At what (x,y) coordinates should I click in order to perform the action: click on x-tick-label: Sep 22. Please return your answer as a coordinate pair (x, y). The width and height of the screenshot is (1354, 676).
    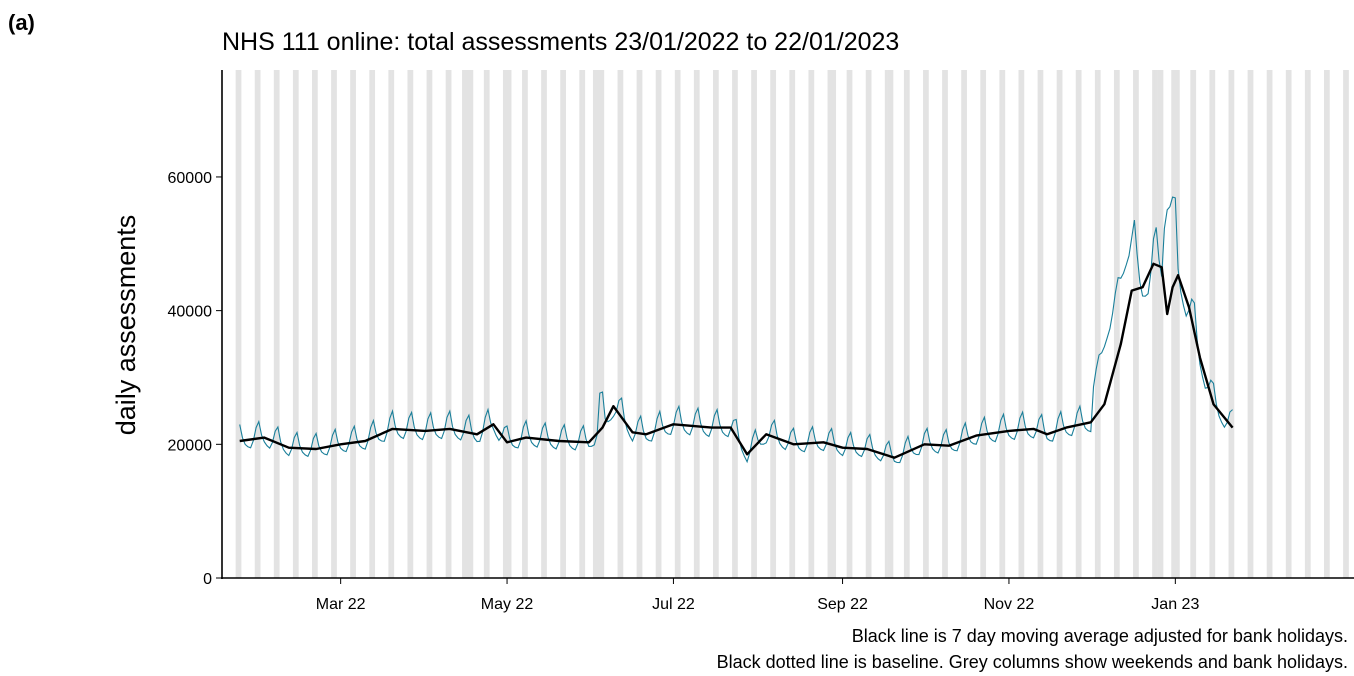
    Looking at the image, I should click on (842, 604).